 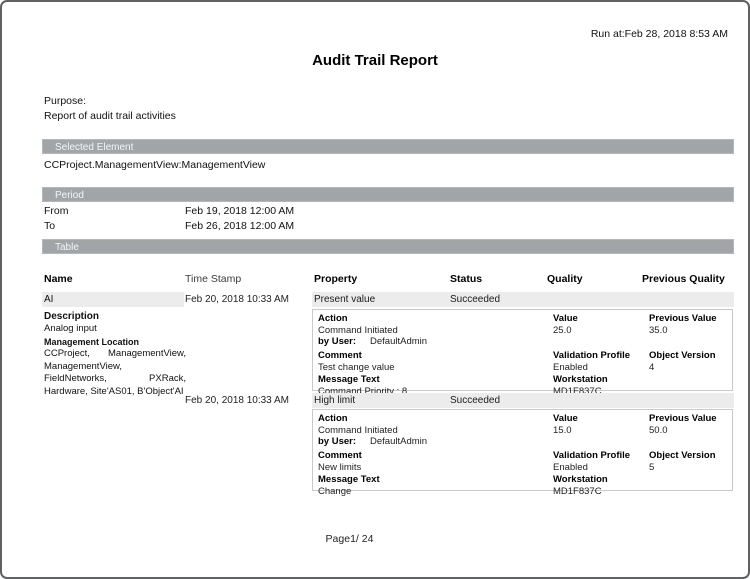 What do you see at coordinates (652, 467) in the screenshot?
I see `object-version-text: 5` at bounding box center [652, 467].